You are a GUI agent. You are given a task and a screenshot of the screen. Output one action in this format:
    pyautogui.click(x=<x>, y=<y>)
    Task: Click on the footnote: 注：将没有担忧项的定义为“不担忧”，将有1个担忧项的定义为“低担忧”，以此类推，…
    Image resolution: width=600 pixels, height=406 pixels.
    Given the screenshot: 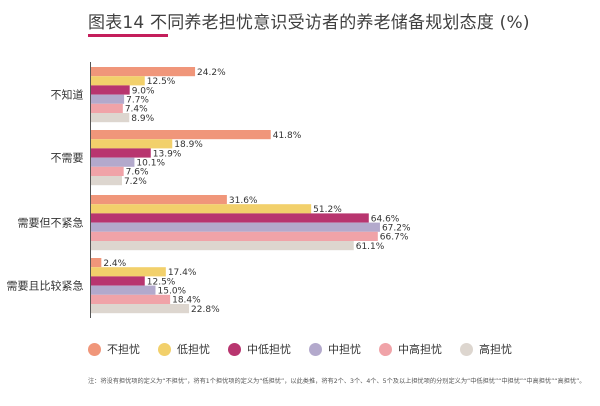 What is the action you would take?
    pyautogui.click(x=337, y=381)
    